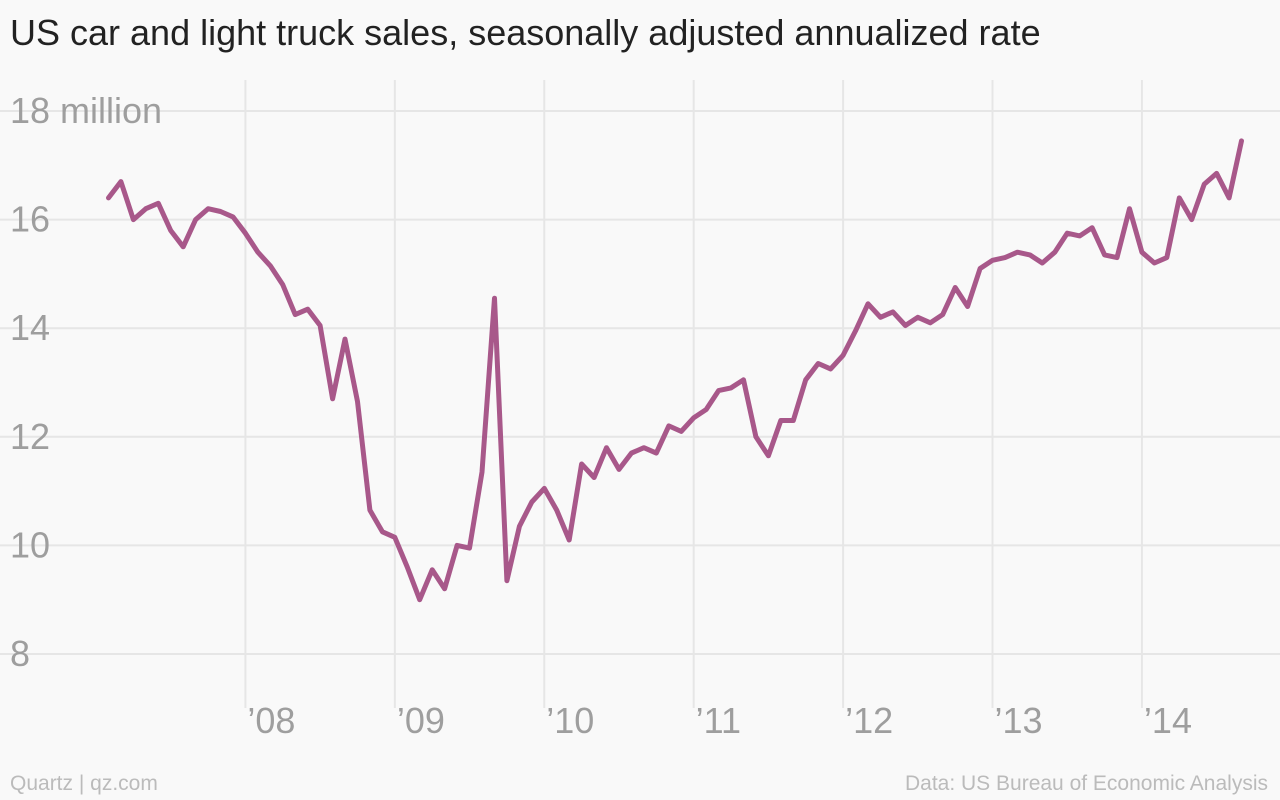 Image resolution: width=1280 pixels, height=800 pixels. Describe the element at coordinates (1168, 720) in the screenshot. I see `x-tick-label: ’14` at that location.